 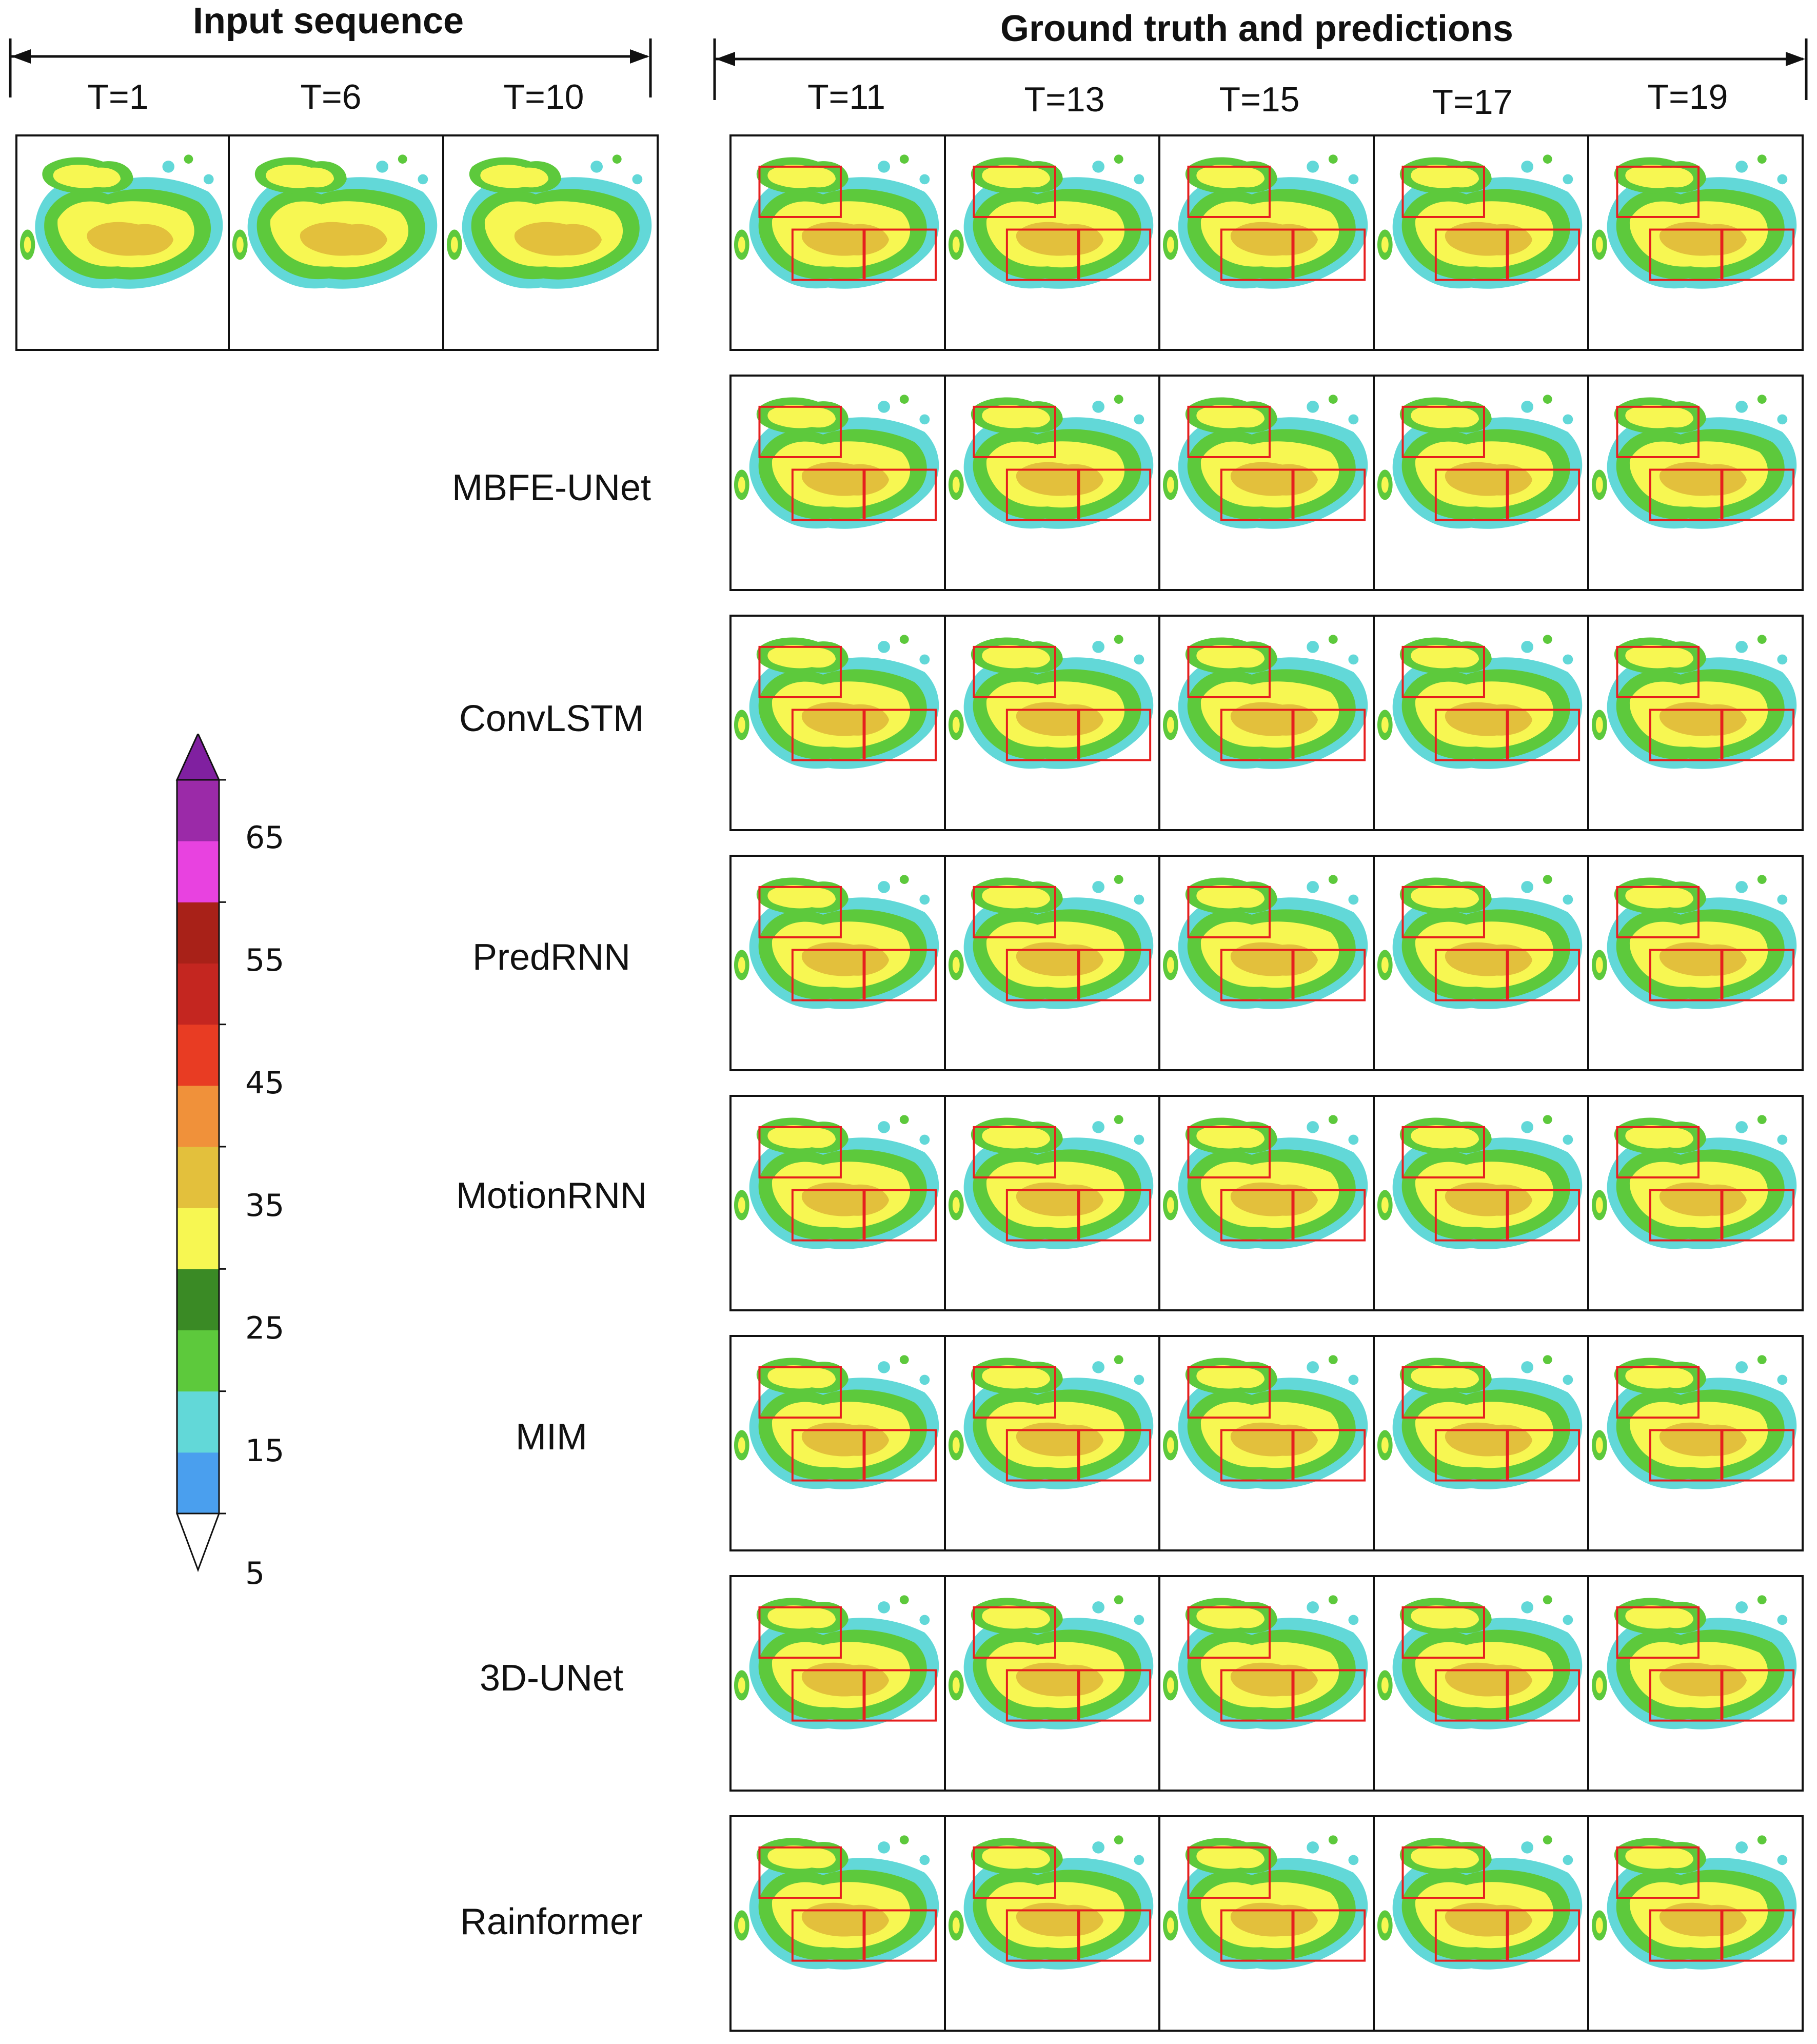 What do you see at coordinates (1695, 723) in the screenshot?
I see `convlstm-panel-t19` at bounding box center [1695, 723].